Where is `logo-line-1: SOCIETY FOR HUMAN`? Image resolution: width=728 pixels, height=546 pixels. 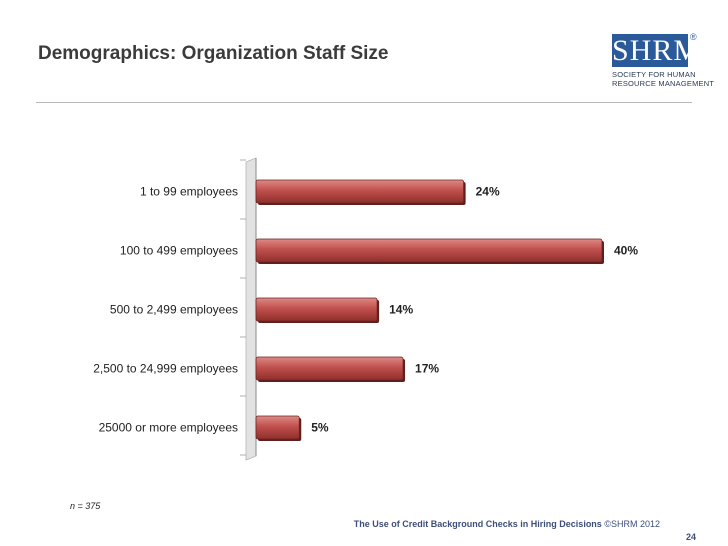 logo-line-1: SOCIETY FOR HUMAN is located at coordinates (654, 74).